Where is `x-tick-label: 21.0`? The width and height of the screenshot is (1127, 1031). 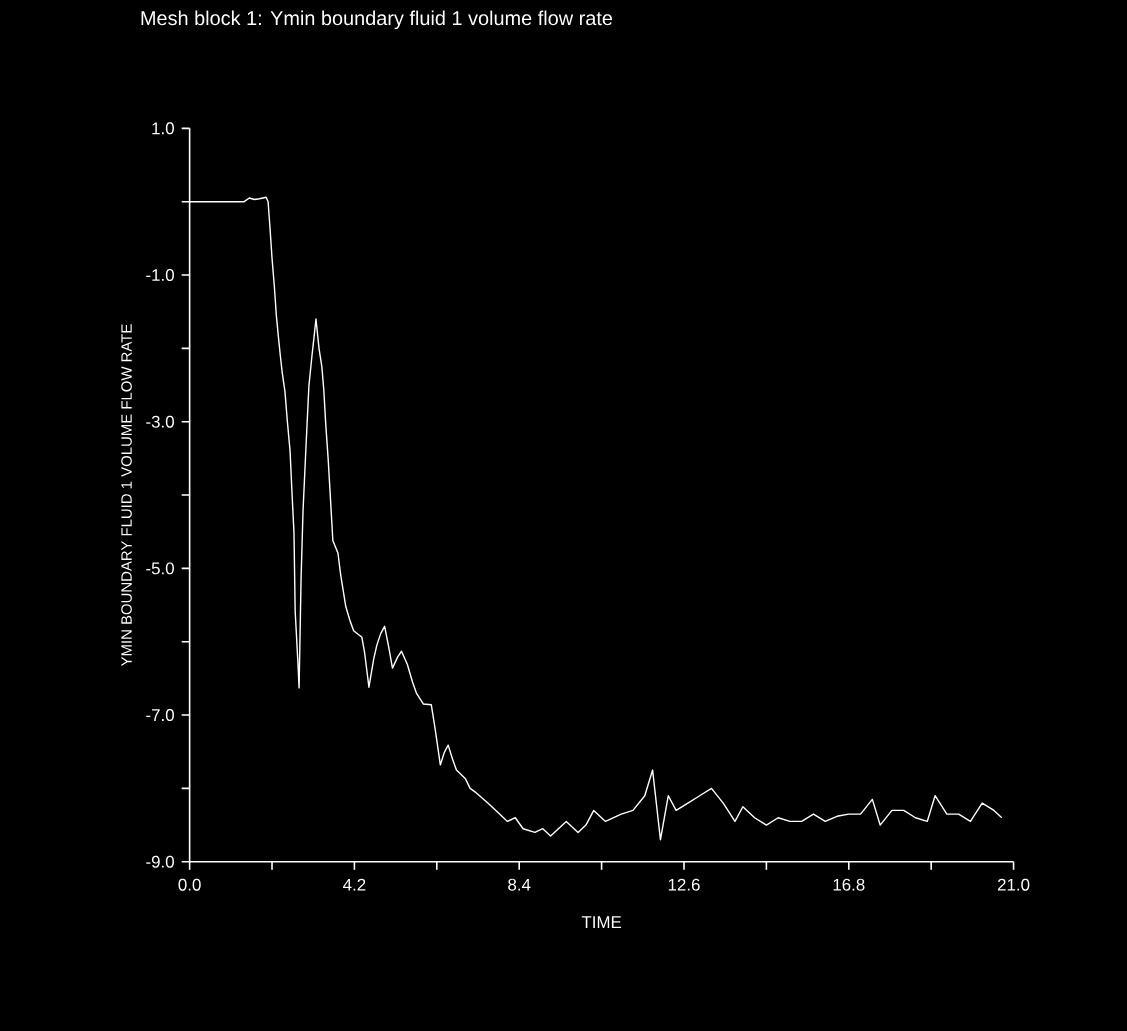 x-tick-label: 21.0 is located at coordinates (1013, 884).